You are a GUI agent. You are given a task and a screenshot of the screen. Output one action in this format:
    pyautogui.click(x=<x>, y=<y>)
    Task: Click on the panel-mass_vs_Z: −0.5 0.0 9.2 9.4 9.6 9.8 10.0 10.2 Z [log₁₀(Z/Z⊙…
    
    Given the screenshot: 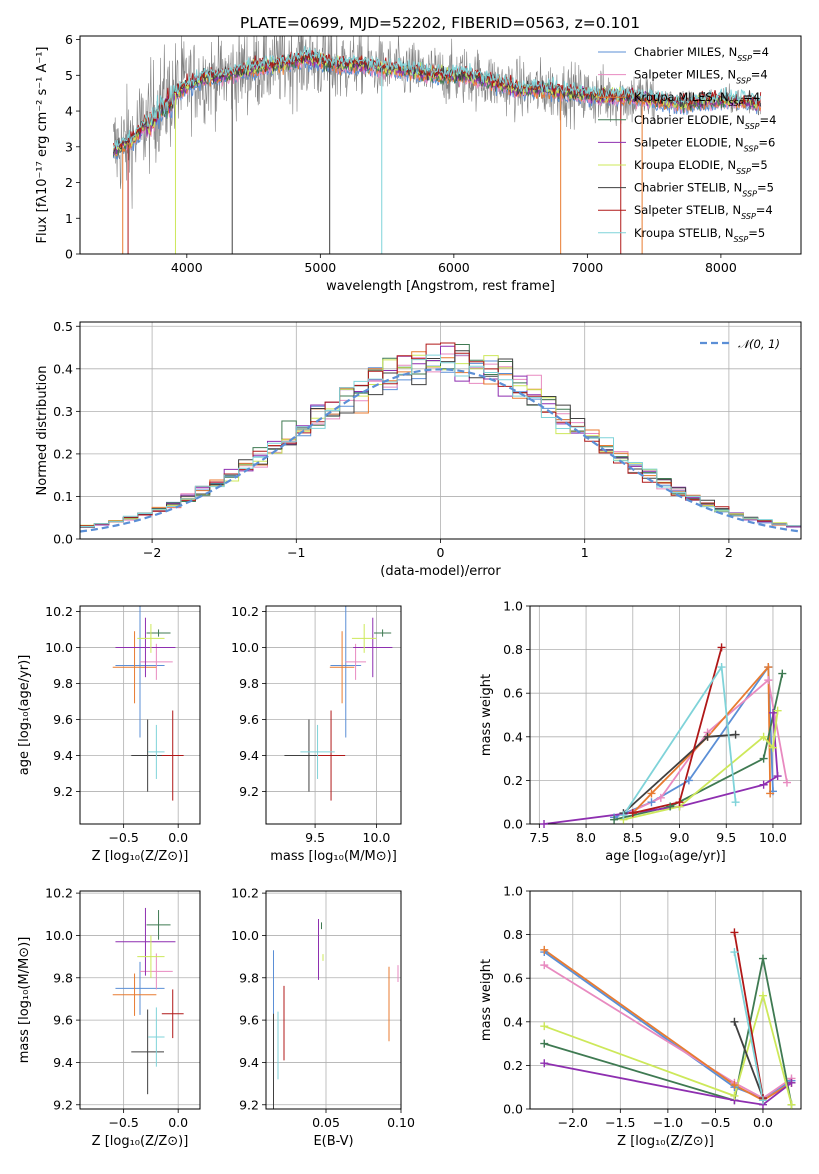 What is the action you would take?
    pyautogui.click(x=109, y=1017)
    